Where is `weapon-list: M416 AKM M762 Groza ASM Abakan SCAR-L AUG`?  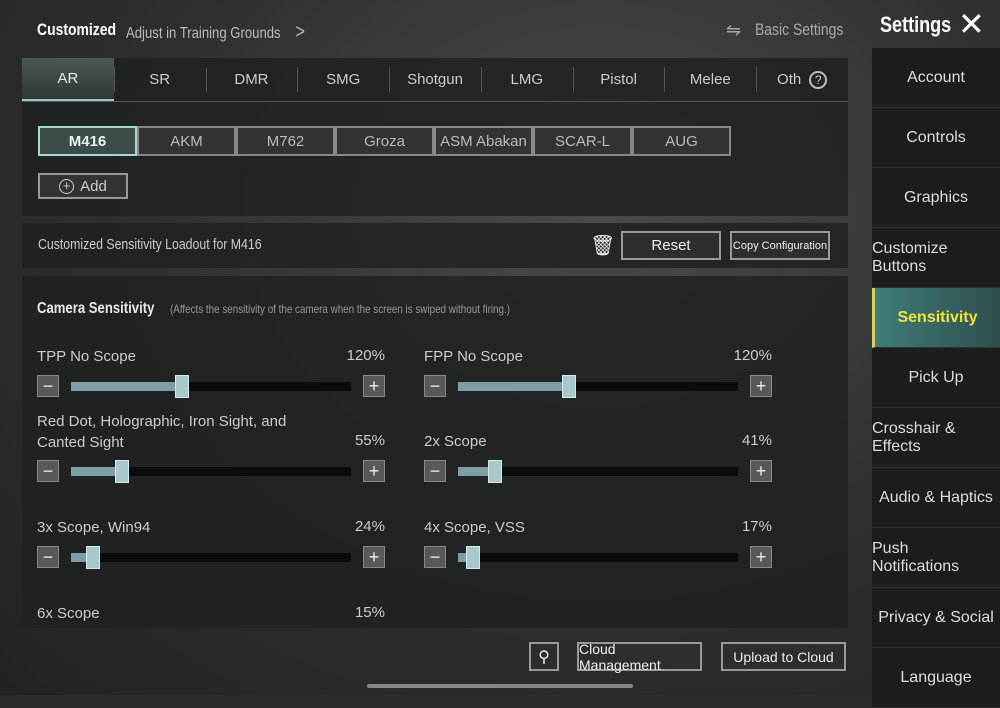 weapon-list: M416 AKM M762 Groza ASM Abakan SCAR-L AUG is located at coordinates (384, 141).